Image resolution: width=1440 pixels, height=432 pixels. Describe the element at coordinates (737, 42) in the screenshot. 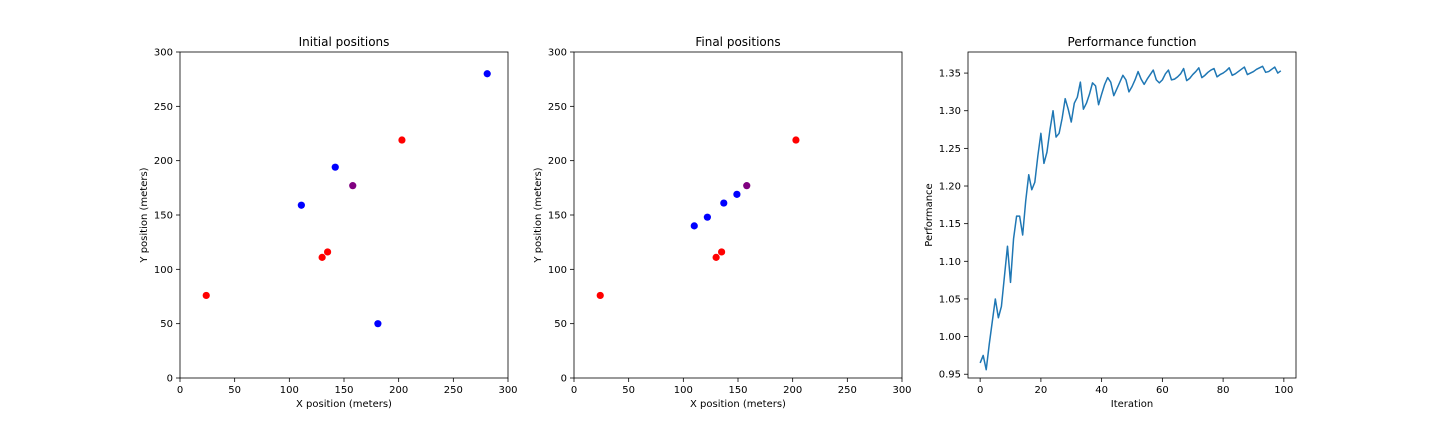

I see `chart-title: Final positions` at that location.